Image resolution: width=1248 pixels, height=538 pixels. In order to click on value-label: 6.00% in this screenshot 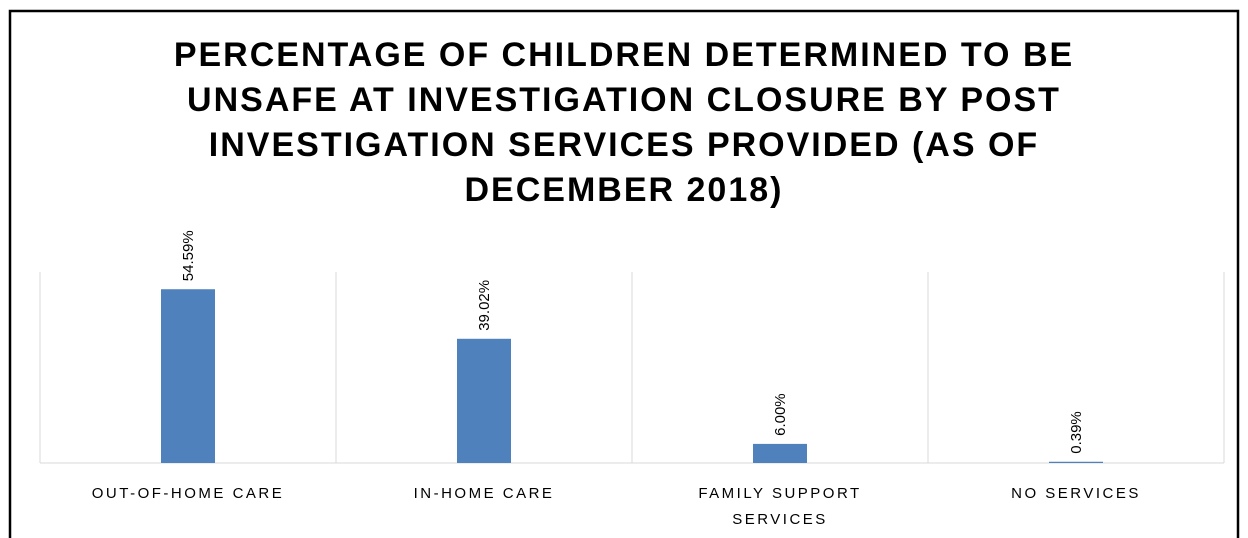, I will do `click(780, 414)`.